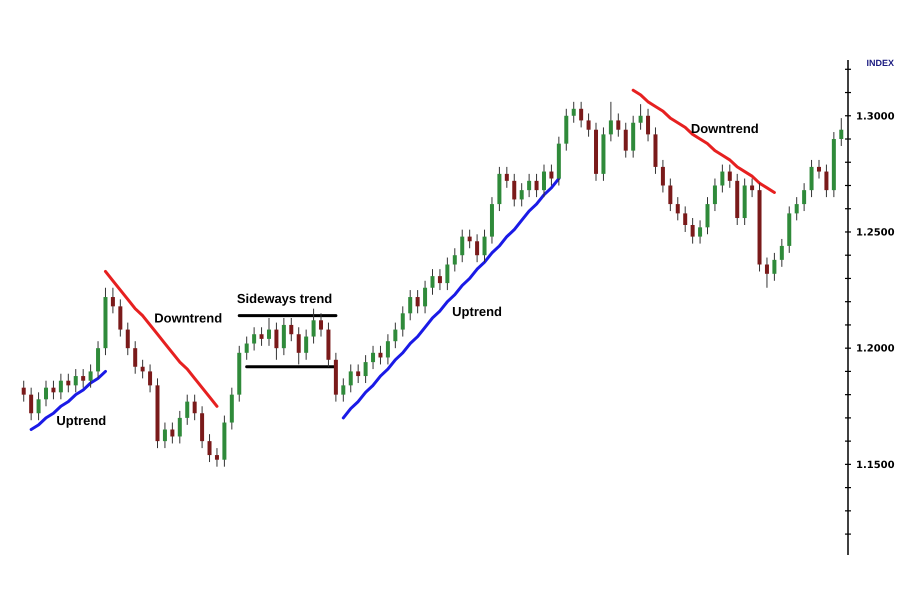  What do you see at coordinates (284, 298) in the screenshot?
I see `annotation: Sideways trend` at bounding box center [284, 298].